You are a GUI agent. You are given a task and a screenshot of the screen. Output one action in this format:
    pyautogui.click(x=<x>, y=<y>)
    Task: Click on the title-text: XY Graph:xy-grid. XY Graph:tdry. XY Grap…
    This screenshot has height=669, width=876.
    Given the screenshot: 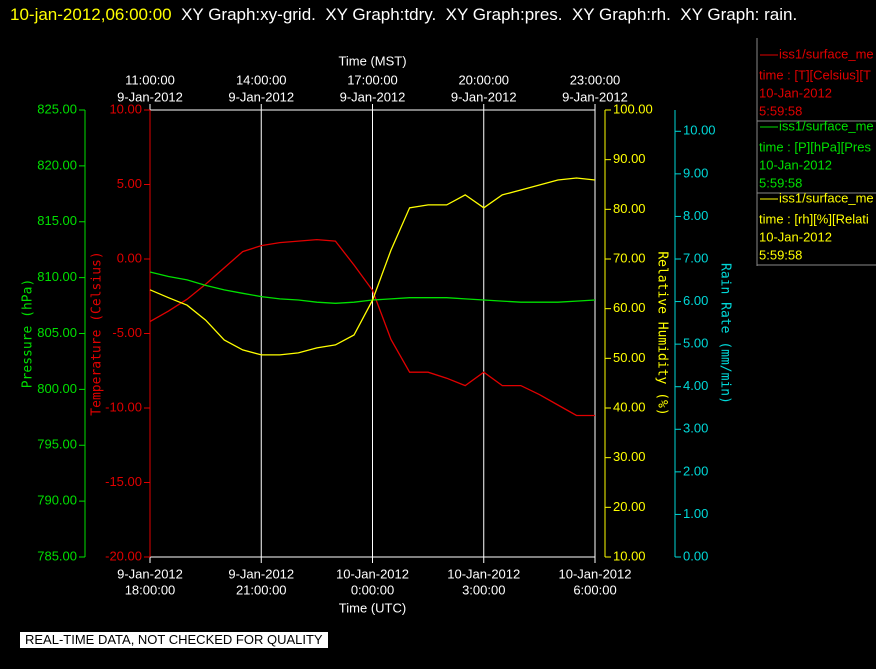 What is the action you would take?
    pyautogui.click(x=489, y=14)
    